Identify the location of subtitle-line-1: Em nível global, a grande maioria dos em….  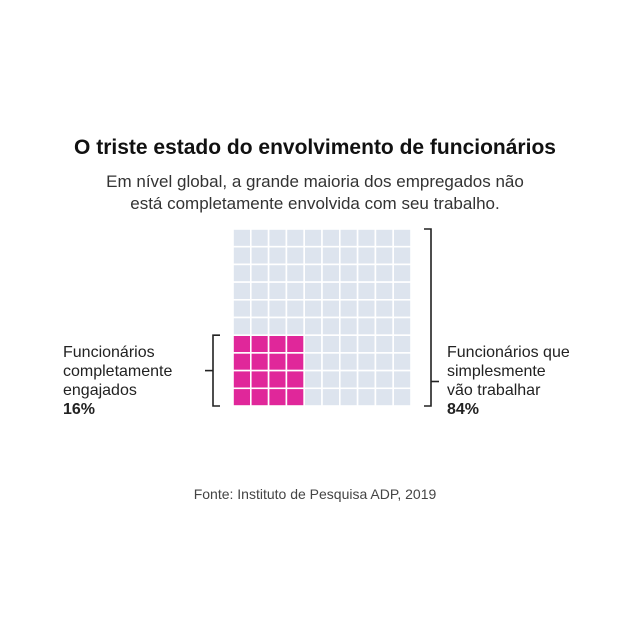
(315, 181).